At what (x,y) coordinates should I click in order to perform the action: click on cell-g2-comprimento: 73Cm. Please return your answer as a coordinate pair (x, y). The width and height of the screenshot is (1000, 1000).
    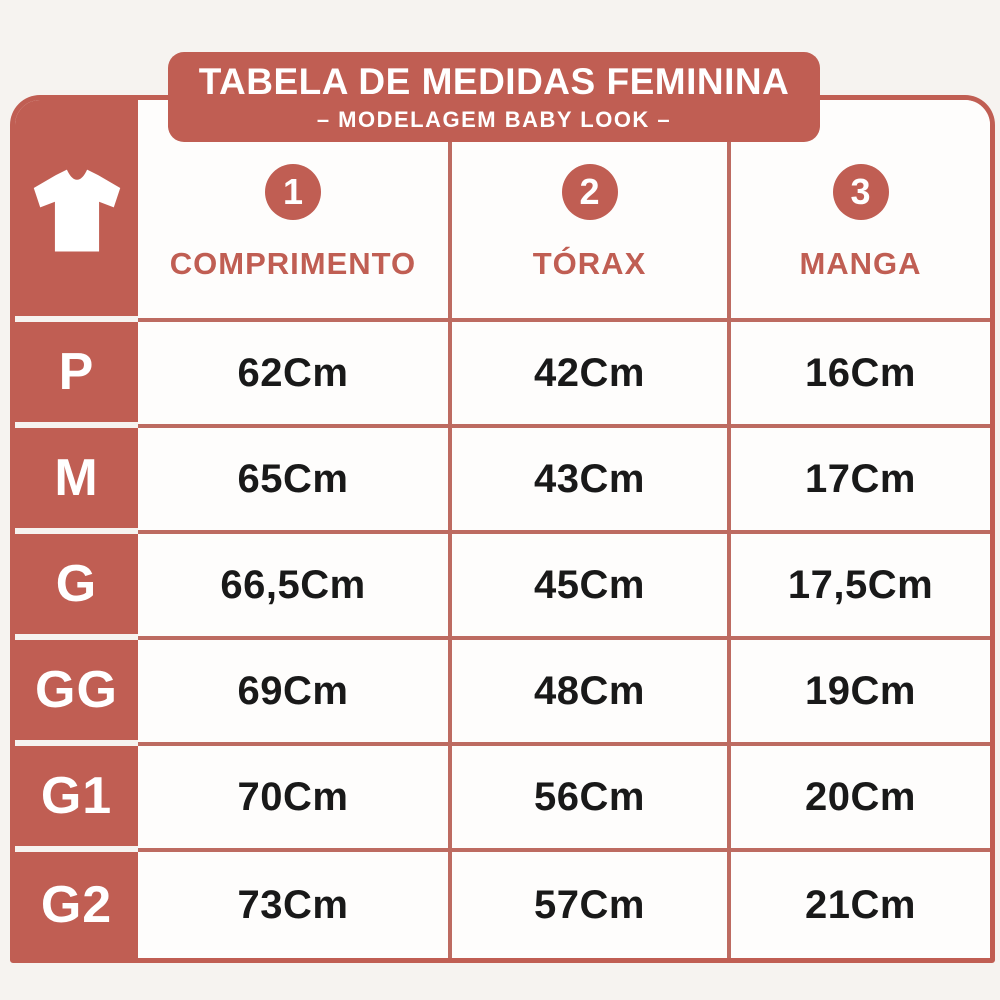
    Looking at the image, I should click on (295, 905).